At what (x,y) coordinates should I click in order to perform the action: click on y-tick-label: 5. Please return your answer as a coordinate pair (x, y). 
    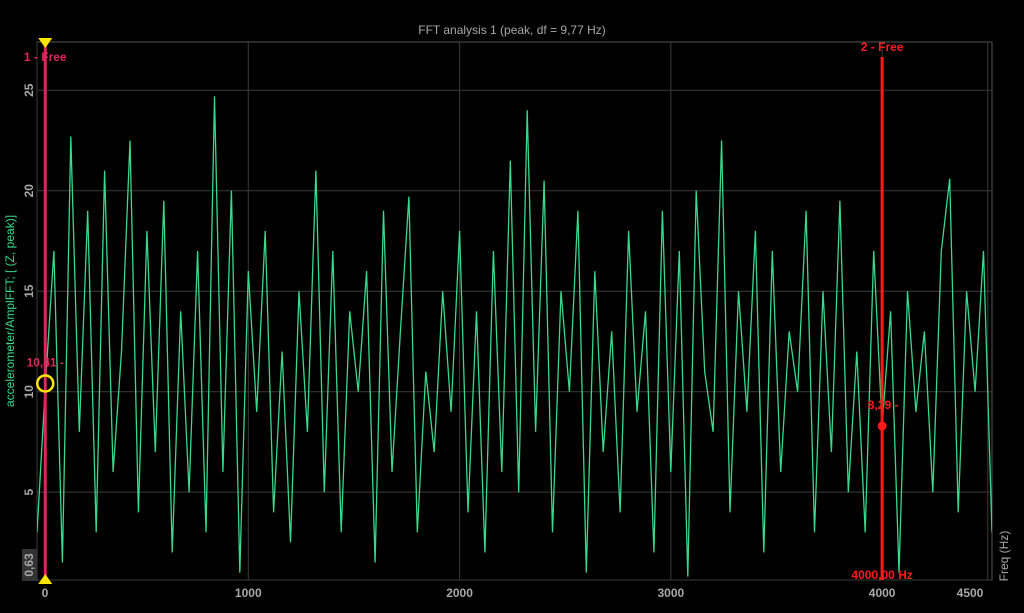
    Looking at the image, I should click on (29, 492).